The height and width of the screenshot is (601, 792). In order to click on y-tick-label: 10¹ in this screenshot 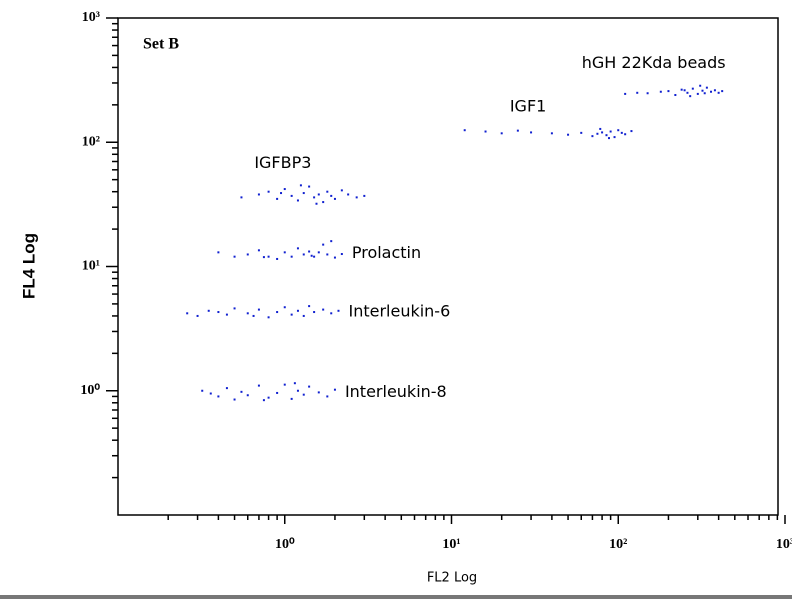, I will do `click(91, 266)`.